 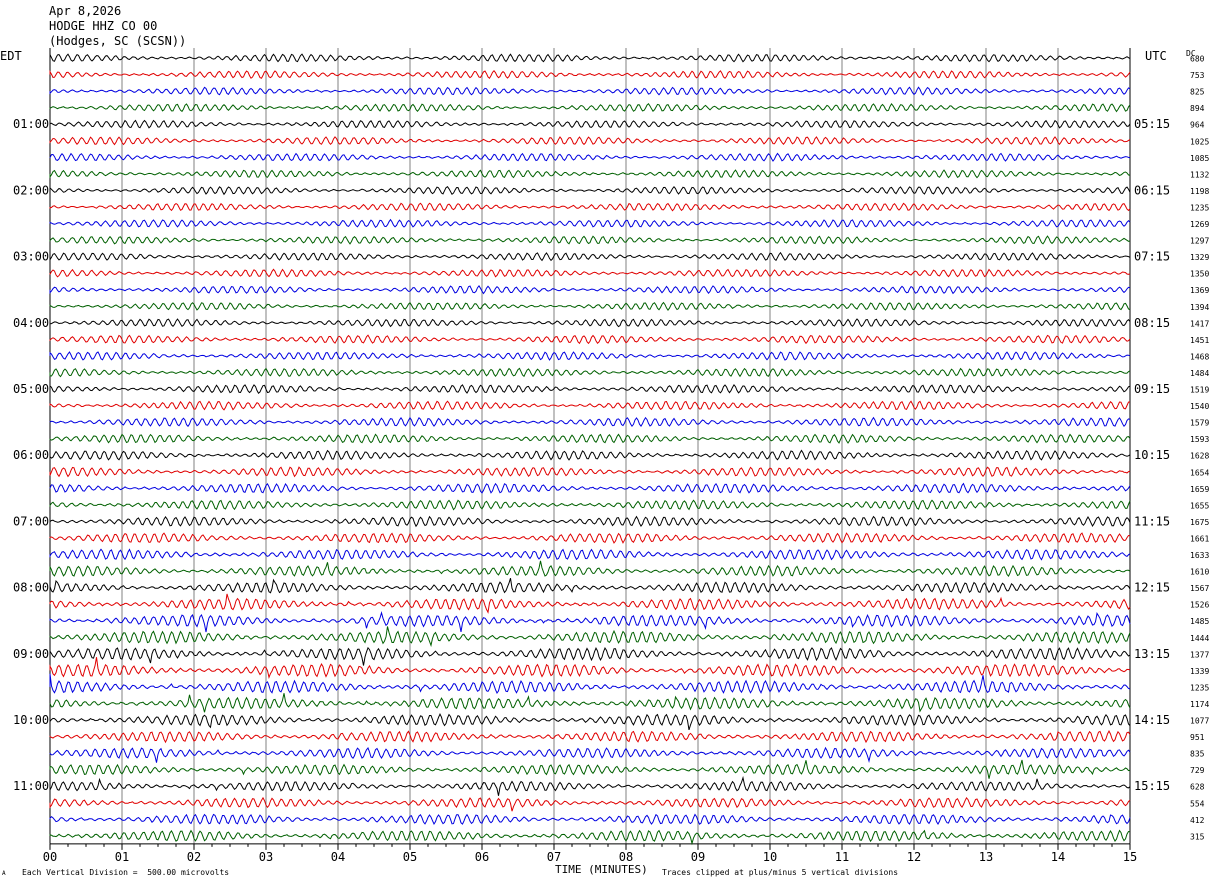 I want to click on dc-offset-label: 1444, so click(x=1199, y=638).